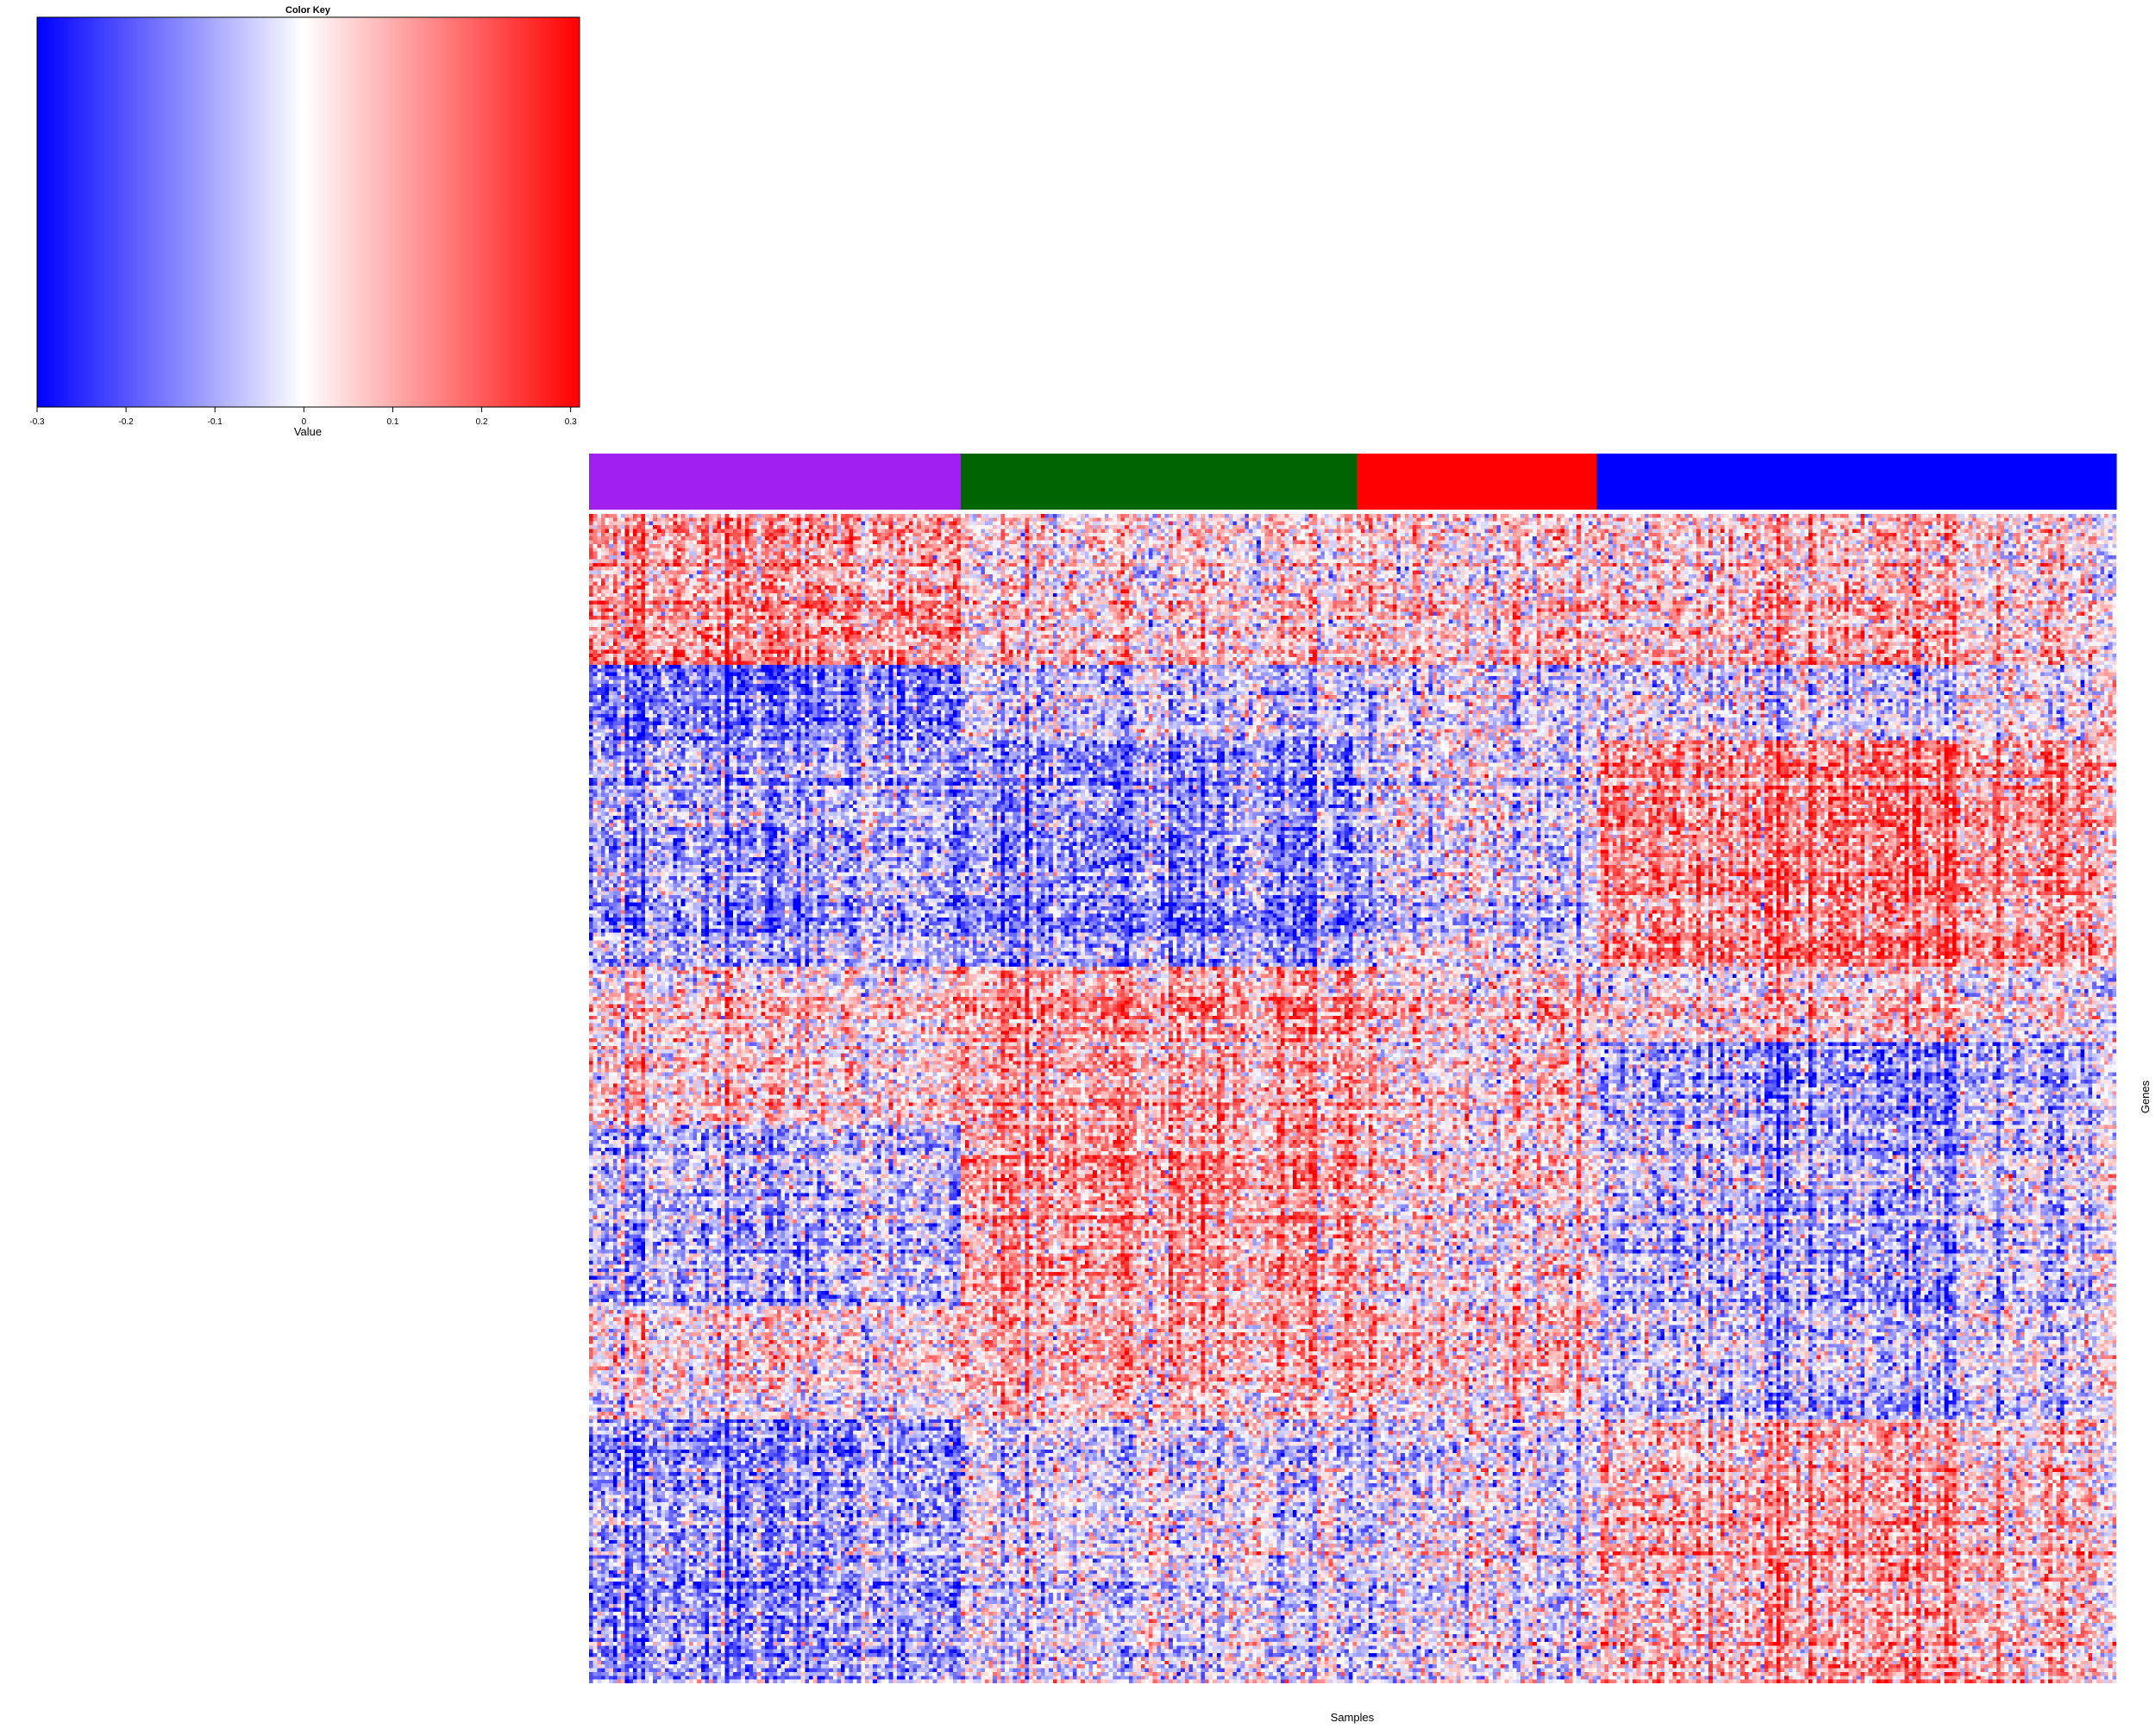  What do you see at coordinates (482, 422) in the screenshot?
I see `color-key-tick-label: 0.2` at bounding box center [482, 422].